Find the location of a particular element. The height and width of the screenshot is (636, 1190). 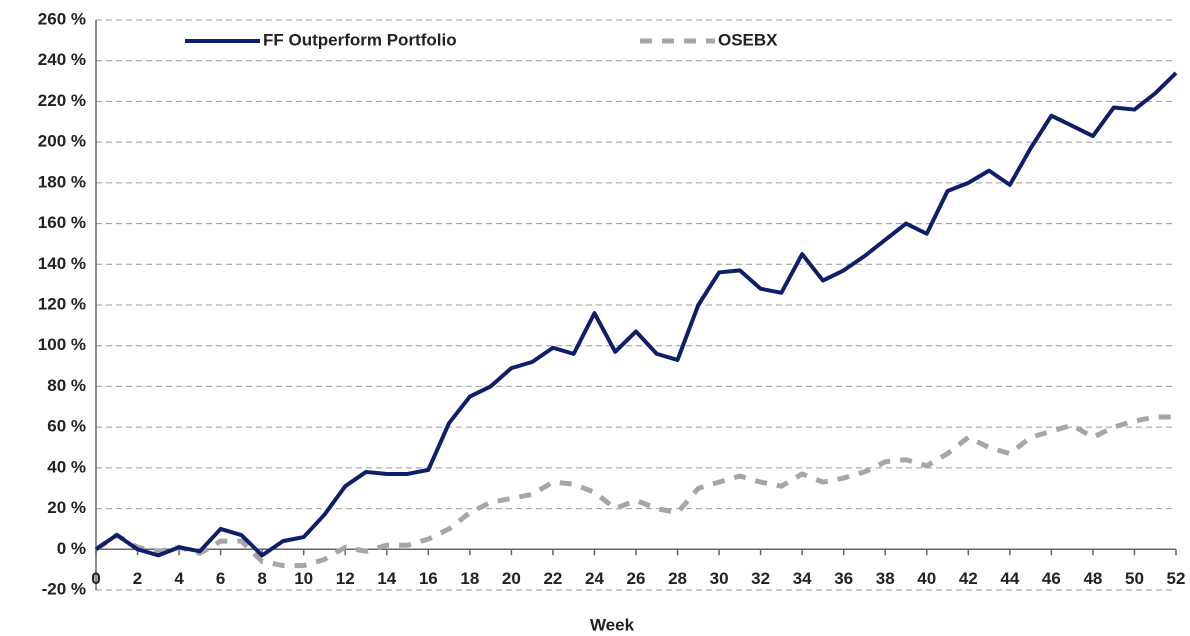

x-tick-label: 16 is located at coordinates (428, 578).